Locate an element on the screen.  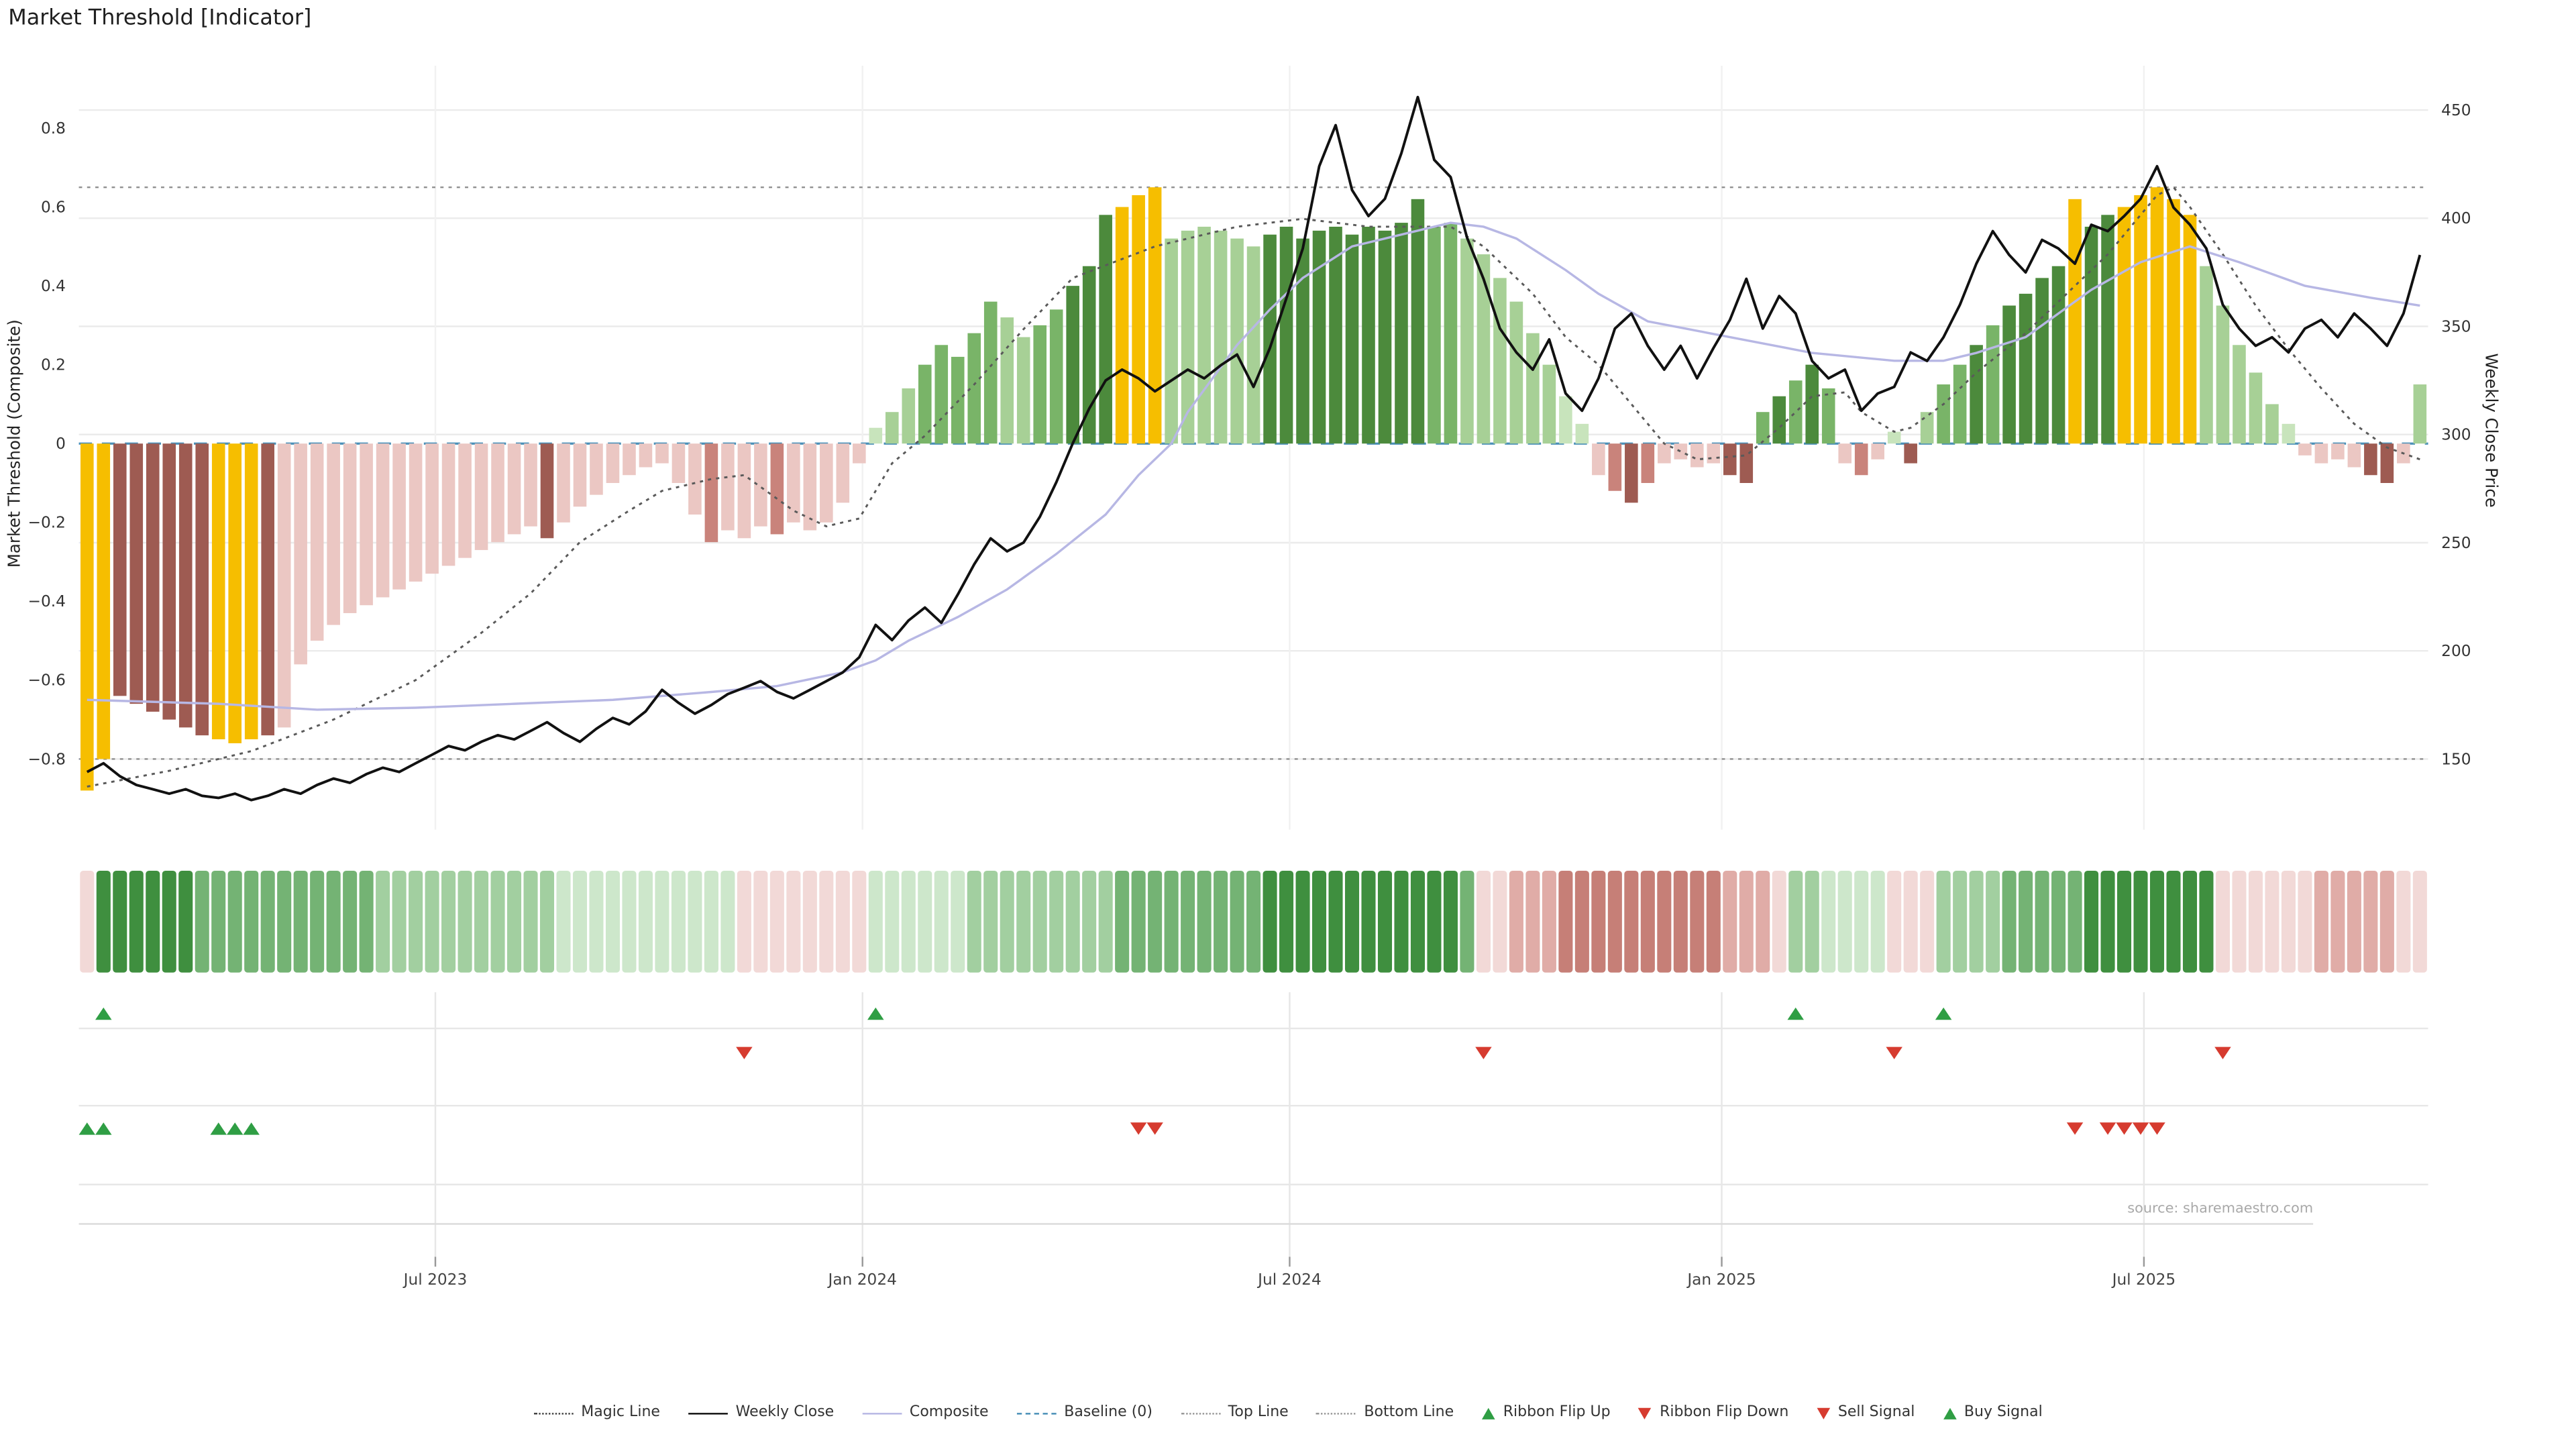
left-axis-tick-label: 0.4 is located at coordinates (53, 286).